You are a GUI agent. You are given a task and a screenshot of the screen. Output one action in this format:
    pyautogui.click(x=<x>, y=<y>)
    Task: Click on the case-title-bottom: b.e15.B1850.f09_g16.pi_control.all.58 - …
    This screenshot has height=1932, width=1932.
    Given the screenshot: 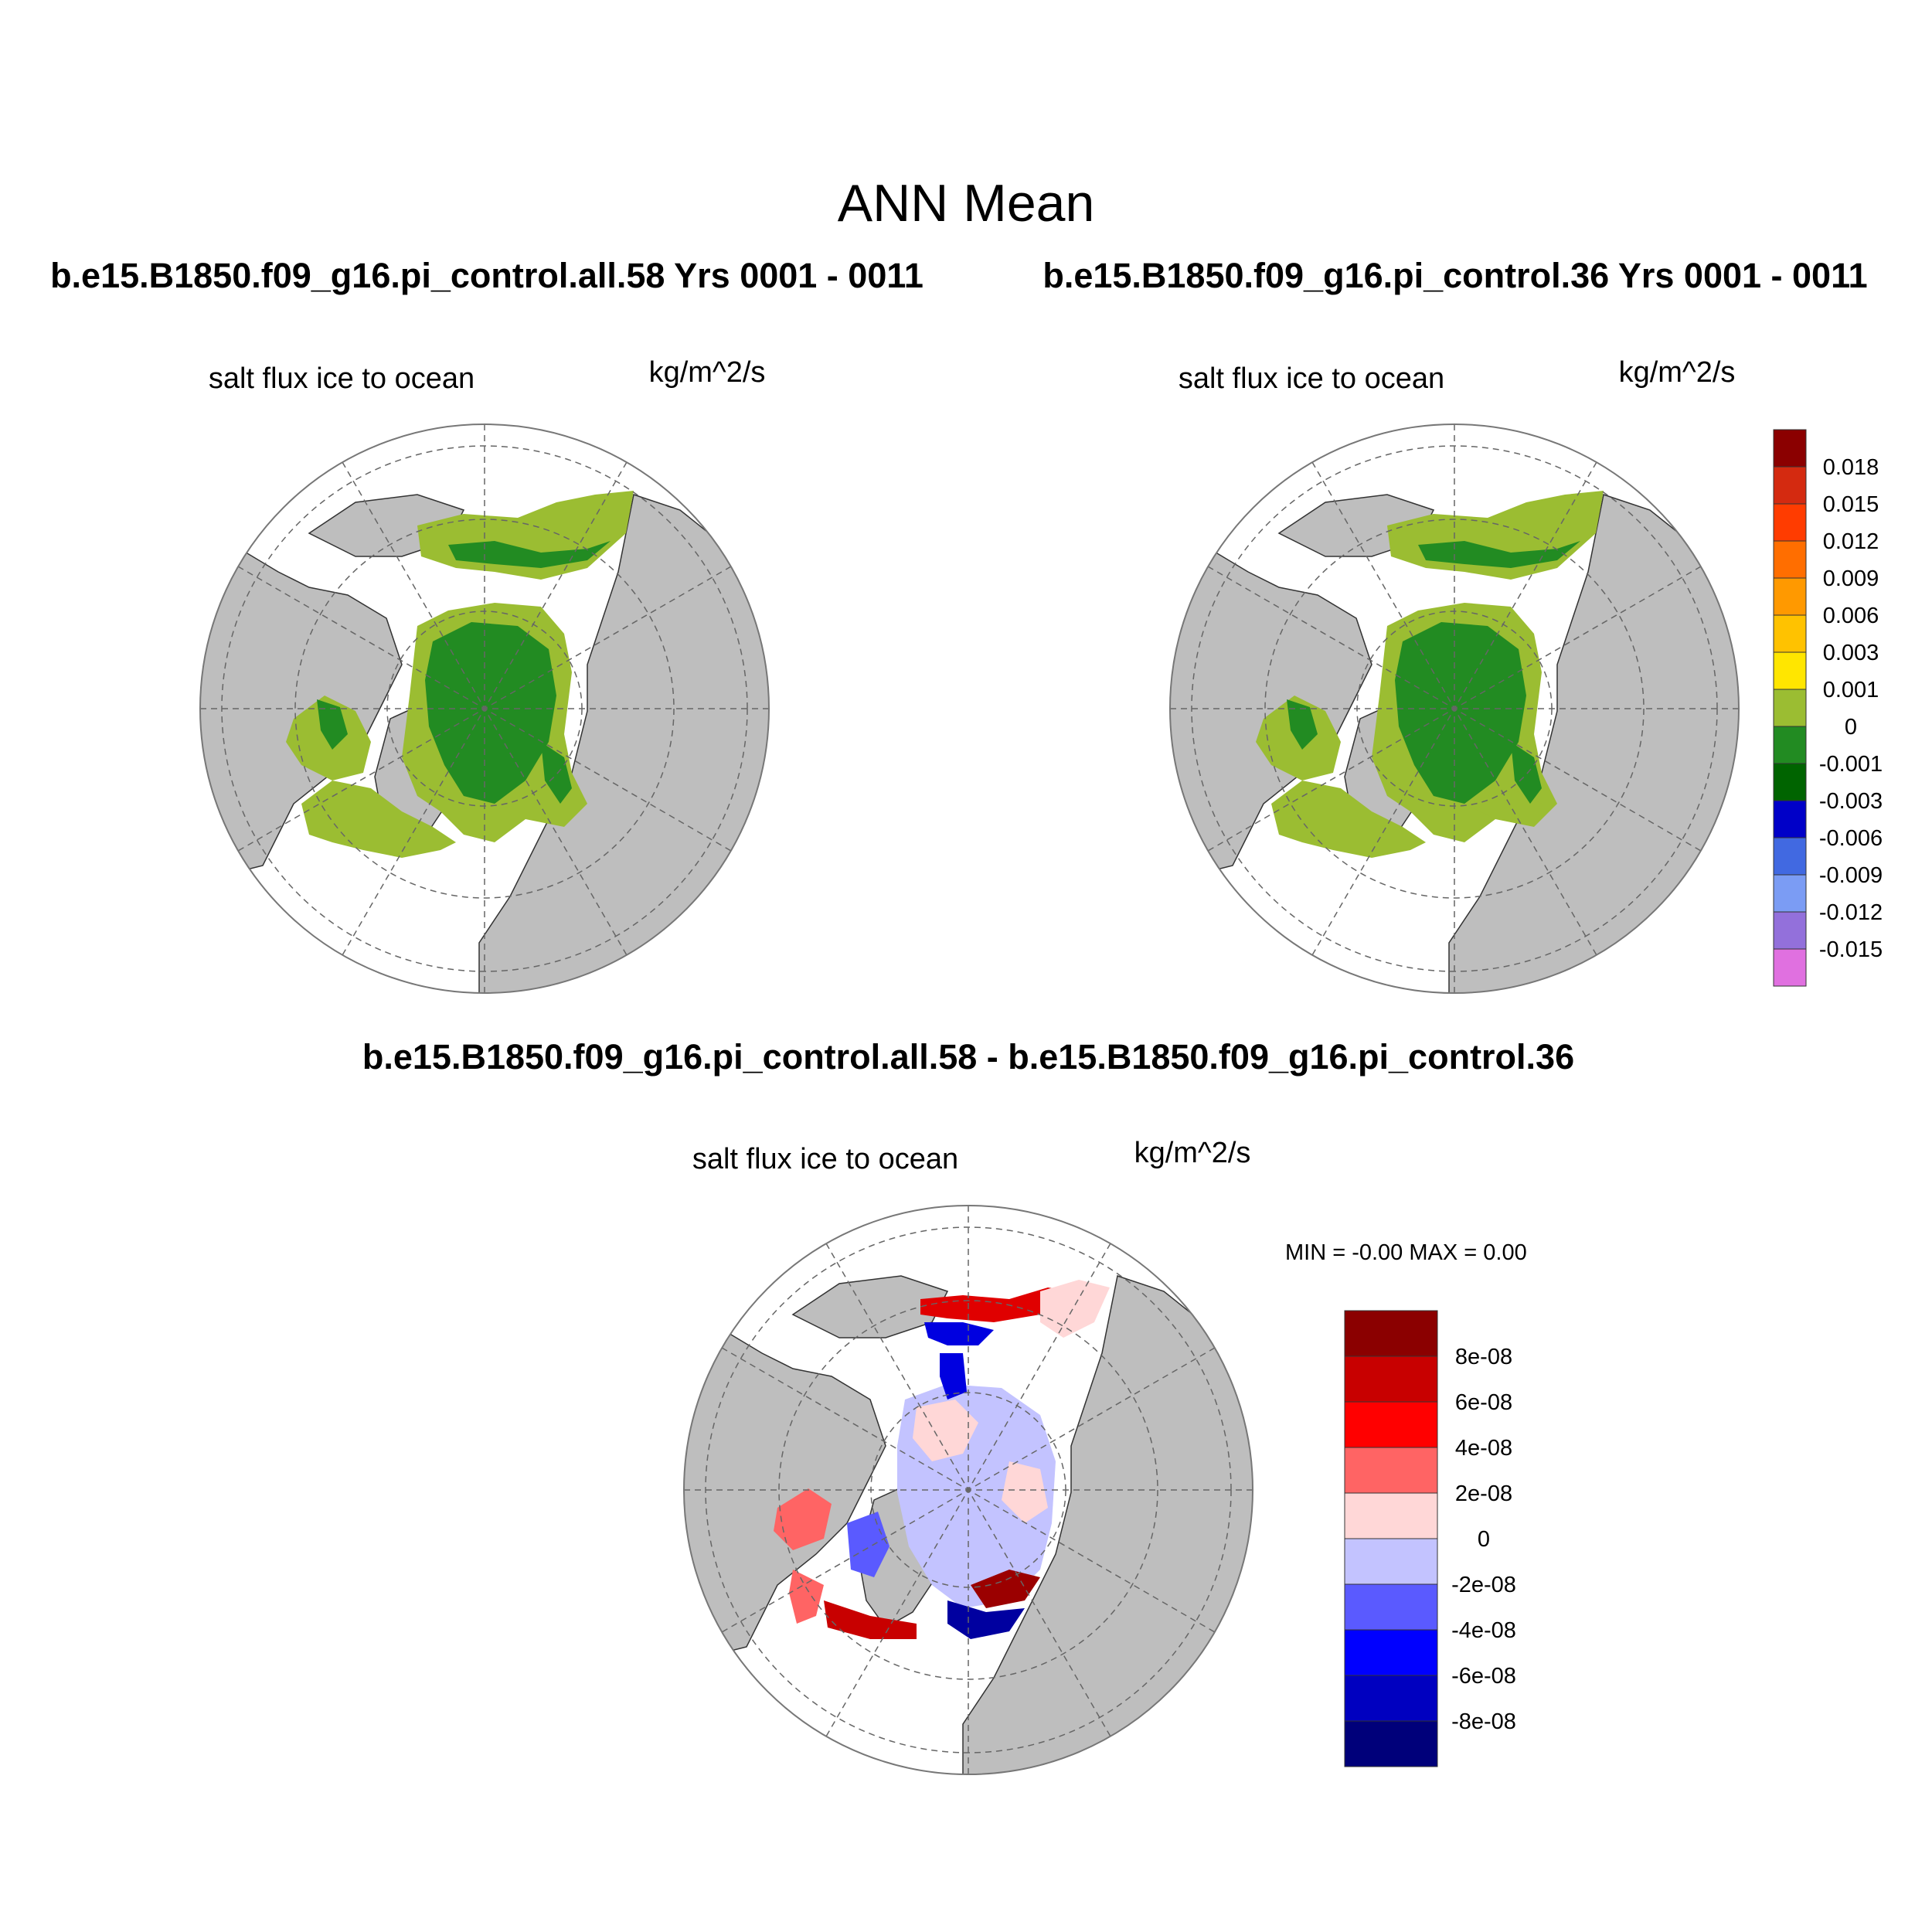 What is the action you would take?
    pyautogui.click(x=968, y=1057)
    